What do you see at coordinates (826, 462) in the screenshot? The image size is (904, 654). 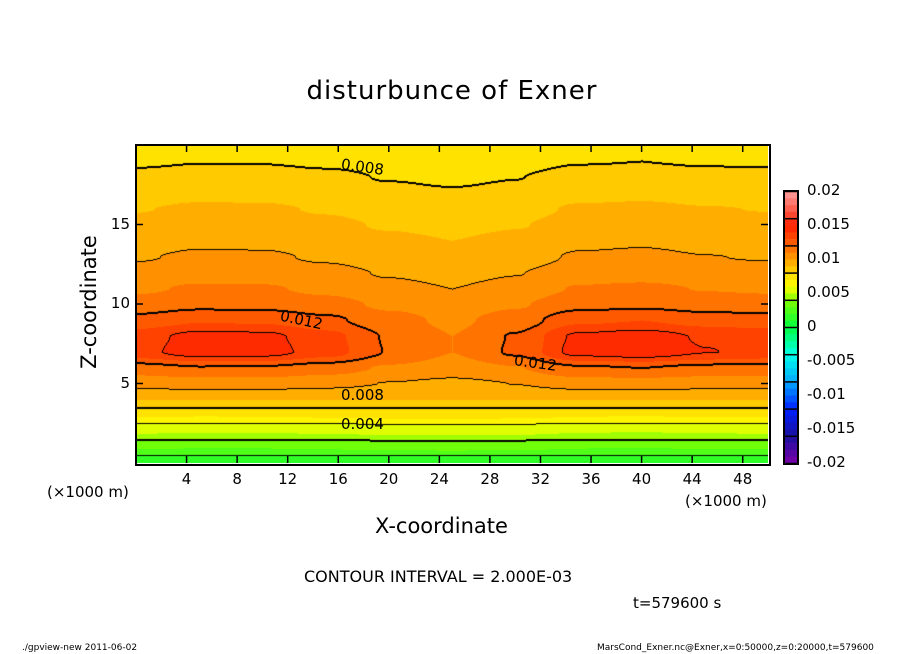 I see `colorbar-tick-label: -0.02` at bounding box center [826, 462].